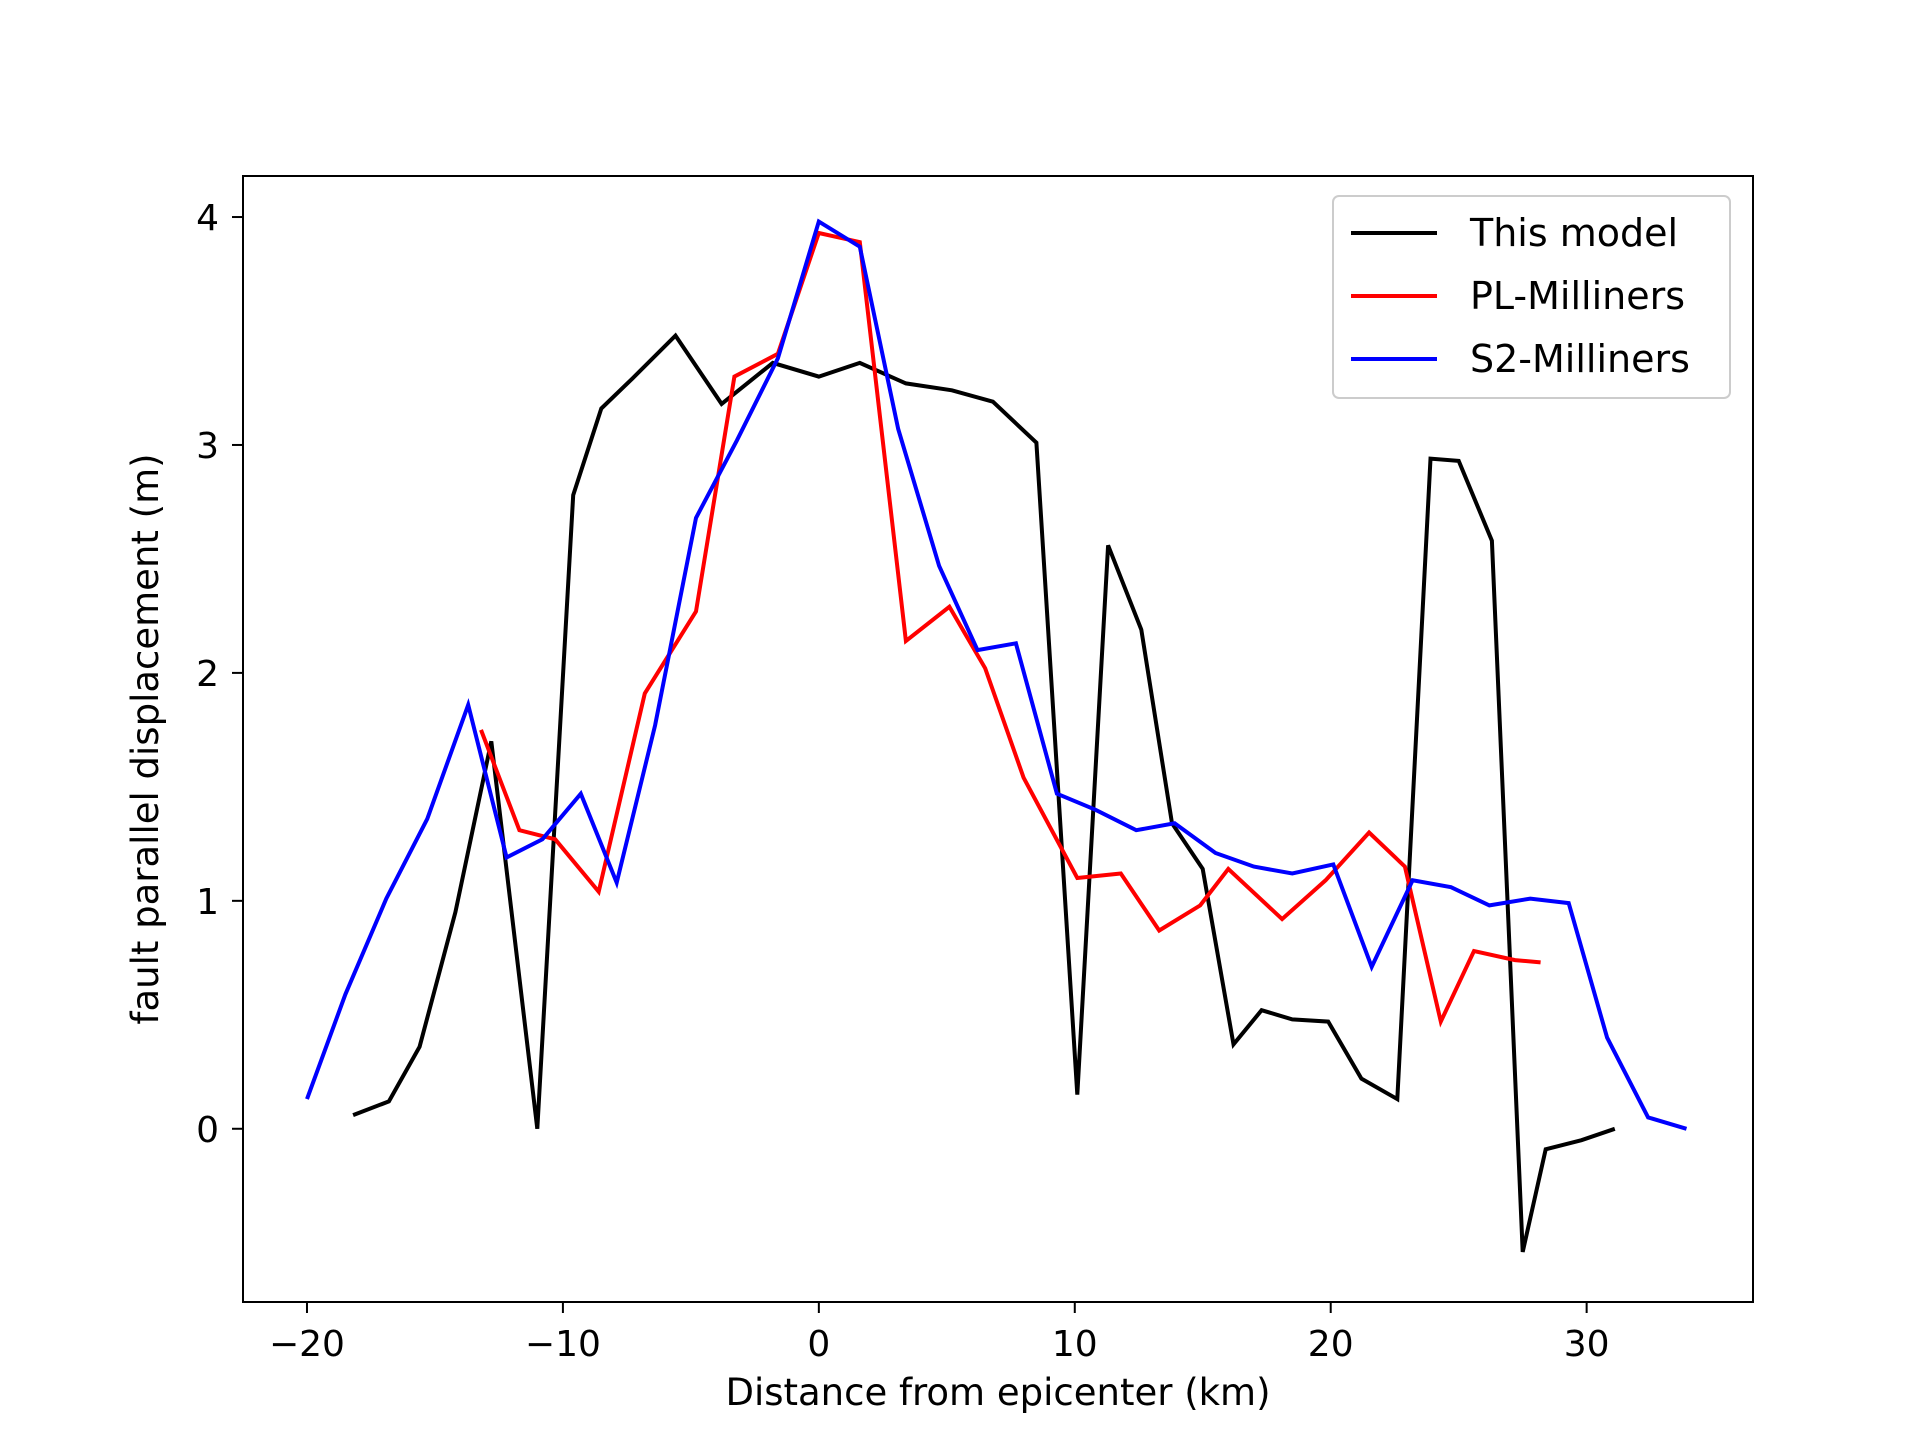  What do you see at coordinates (1577, 296) in the screenshot?
I see `legend-label: PL-Milliners` at bounding box center [1577, 296].